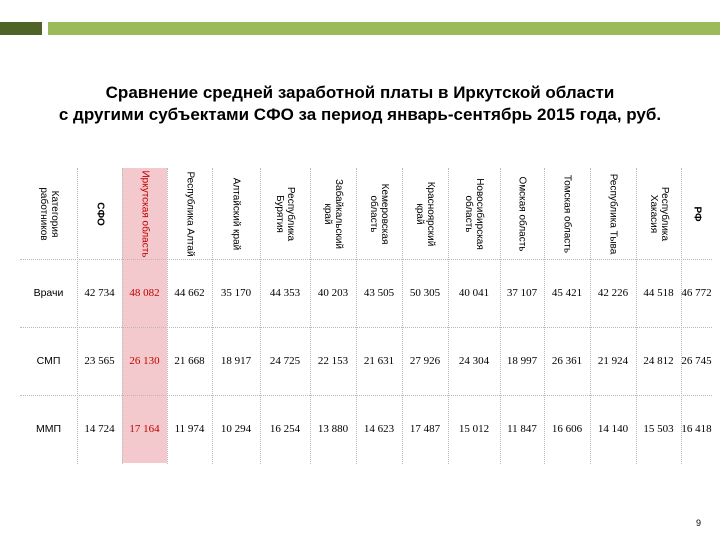 This screenshot has width=720, height=540. I want to click on column-header-label: РФ, so click(696, 213).